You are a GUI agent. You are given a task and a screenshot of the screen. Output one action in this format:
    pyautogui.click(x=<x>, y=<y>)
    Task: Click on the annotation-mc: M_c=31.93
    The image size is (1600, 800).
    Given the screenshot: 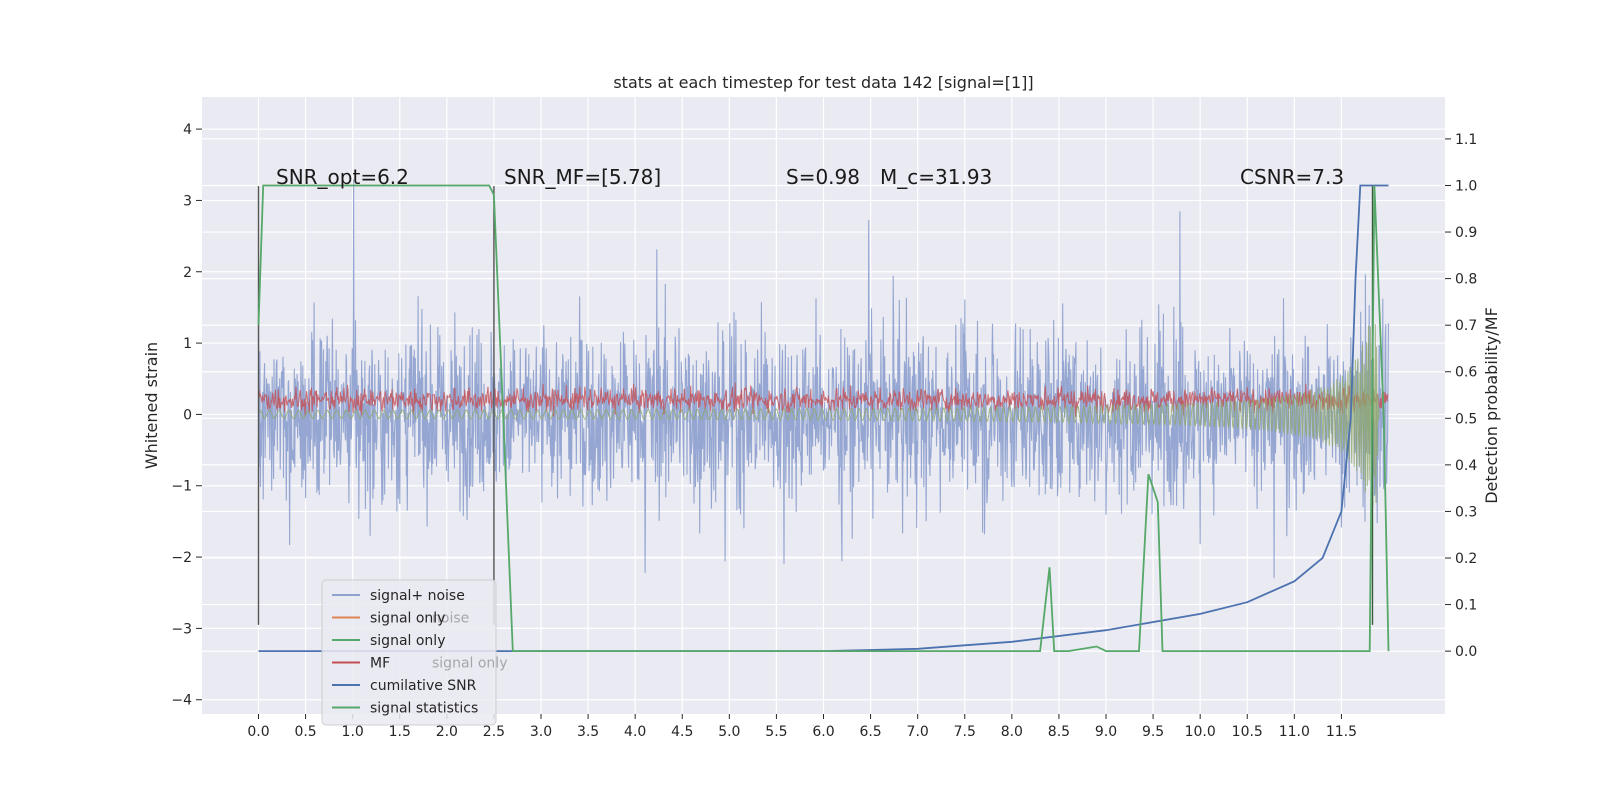 What is the action you would take?
    pyautogui.click(x=936, y=177)
    